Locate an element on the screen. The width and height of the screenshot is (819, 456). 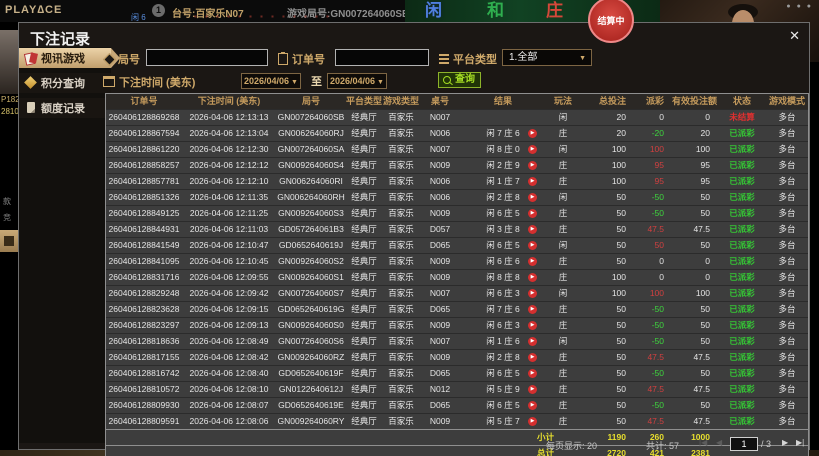
grand-total-bet: 2720 is located at coordinates (616, 452).